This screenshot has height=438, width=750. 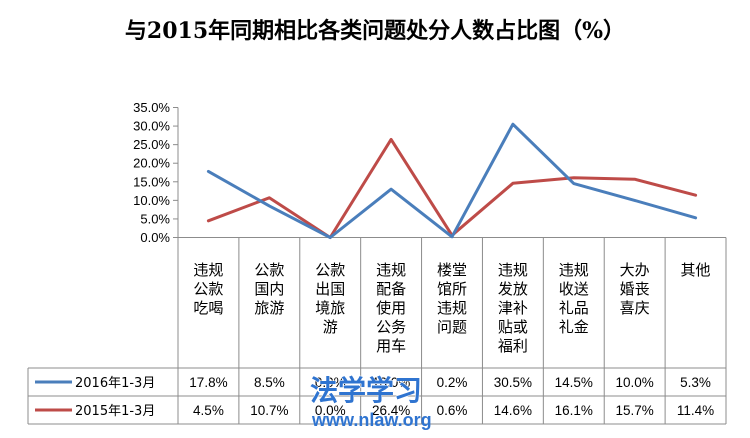 I want to click on data-label: 0.6%, so click(x=452, y=410).